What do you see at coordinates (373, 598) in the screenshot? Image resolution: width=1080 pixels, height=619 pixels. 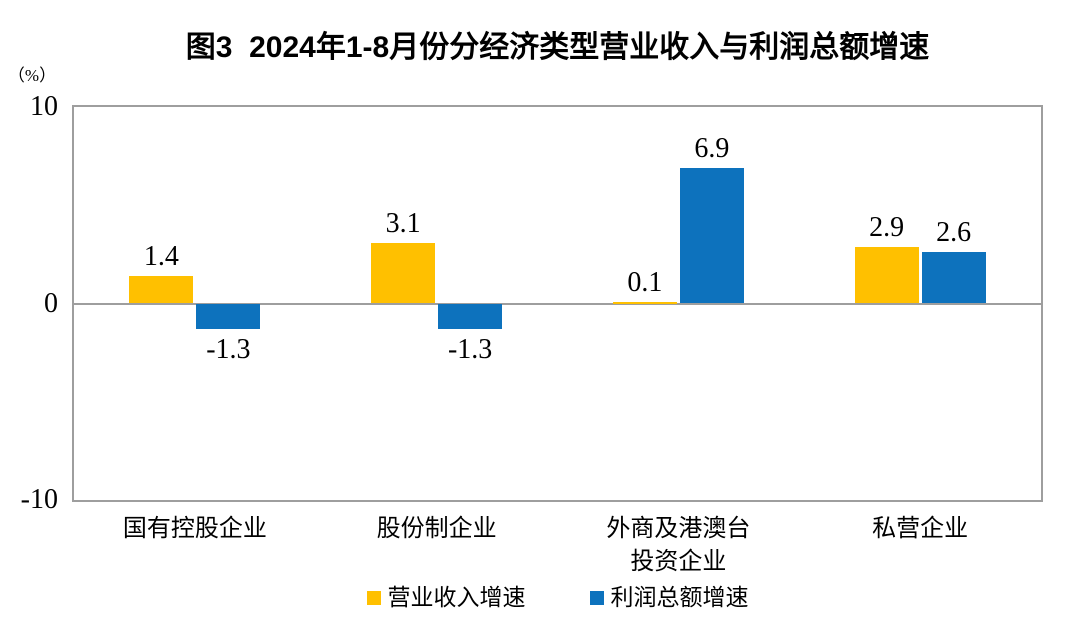 I see `legend-swatch-revenue-growth` at bounding box center [373, 598].